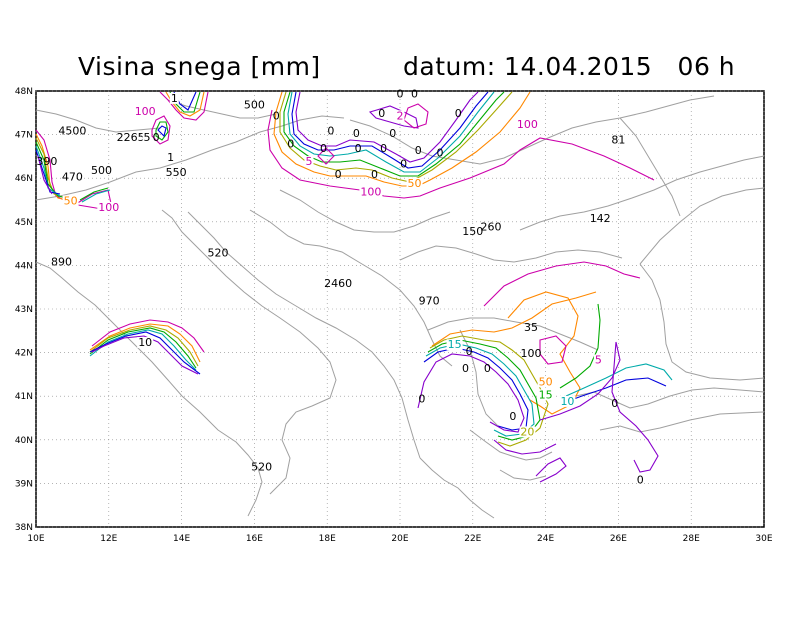 This screenshot has width=800, height=618. I want to click on snow-depth-value: 35, so click(531, 327).